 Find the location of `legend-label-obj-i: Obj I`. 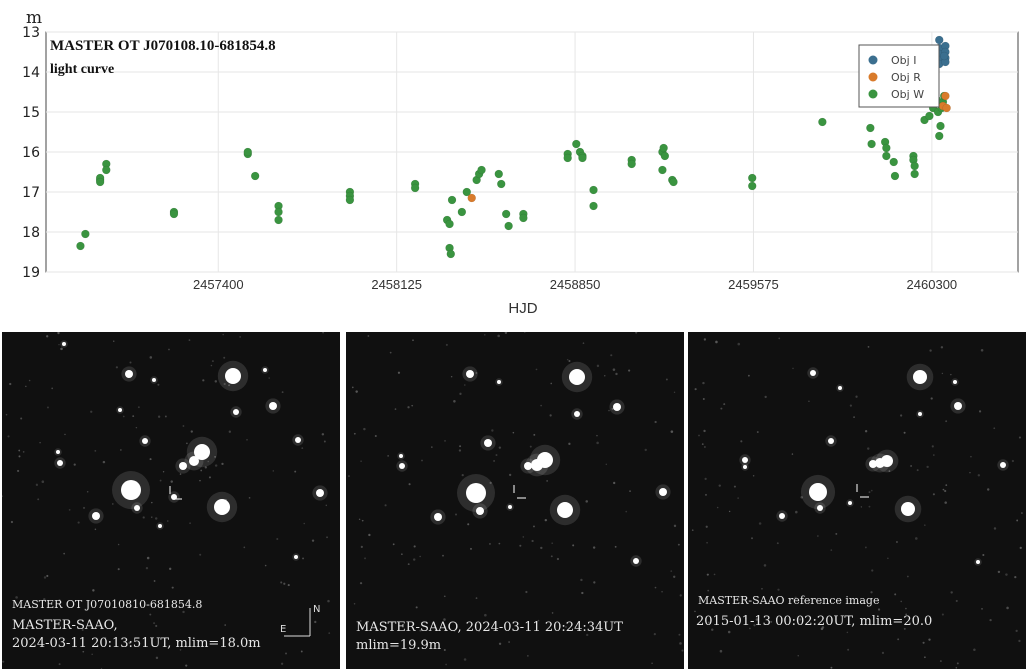

legend-label-obj-i: Obj I is located at coordinates (903, 60).